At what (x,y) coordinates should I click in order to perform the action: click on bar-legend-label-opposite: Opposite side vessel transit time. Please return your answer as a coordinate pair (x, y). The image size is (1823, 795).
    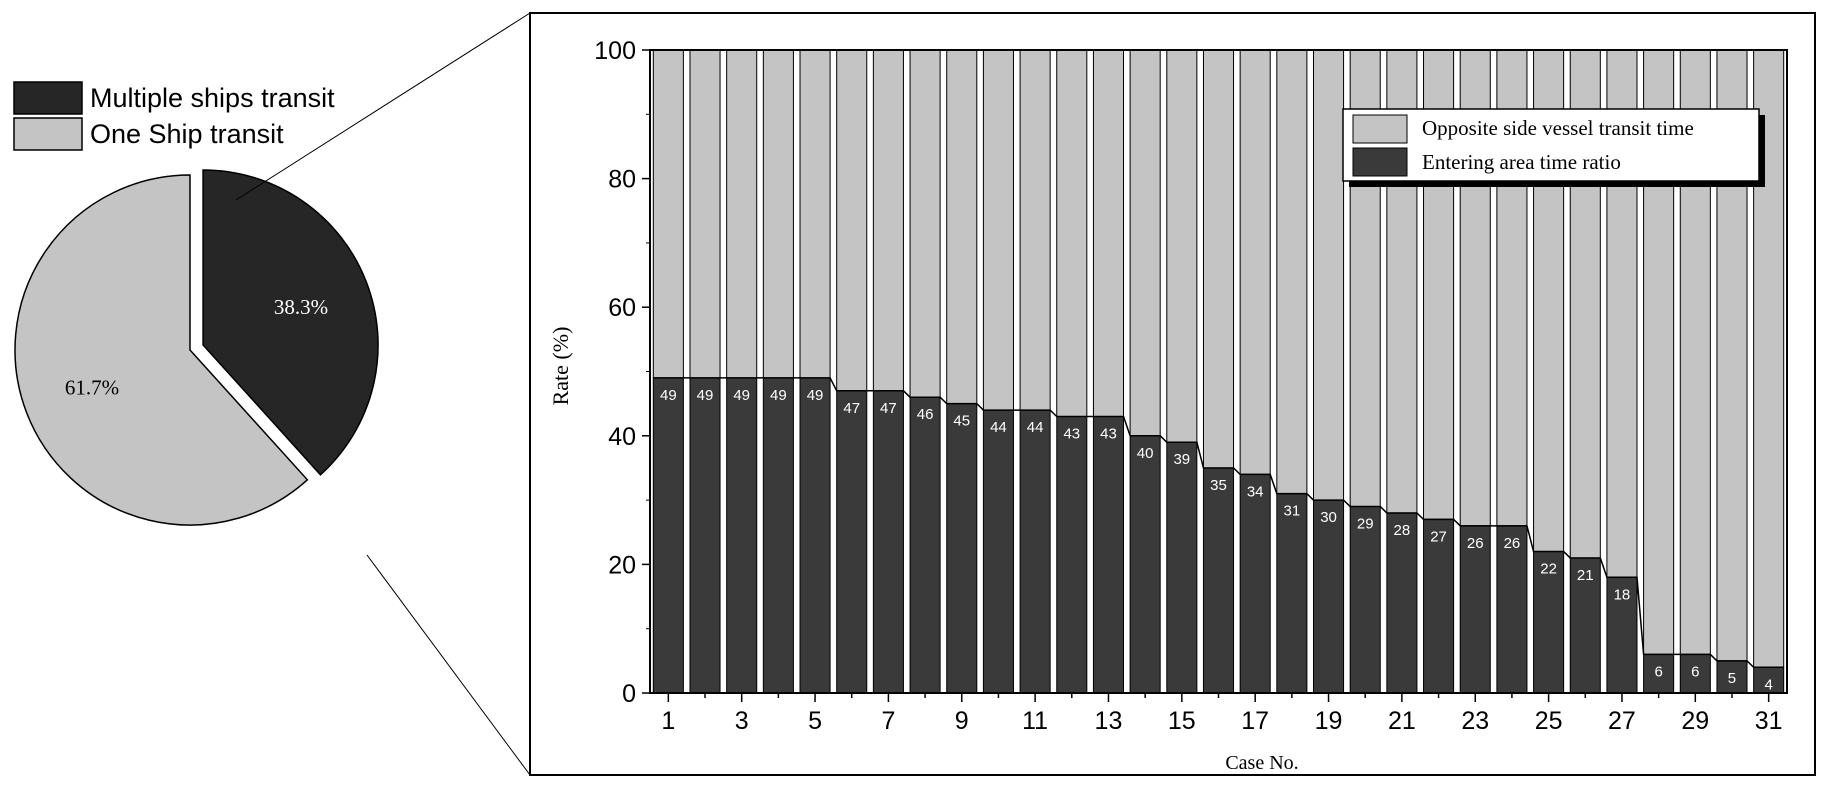
    Looking at the image, I should click on (1558, 128).